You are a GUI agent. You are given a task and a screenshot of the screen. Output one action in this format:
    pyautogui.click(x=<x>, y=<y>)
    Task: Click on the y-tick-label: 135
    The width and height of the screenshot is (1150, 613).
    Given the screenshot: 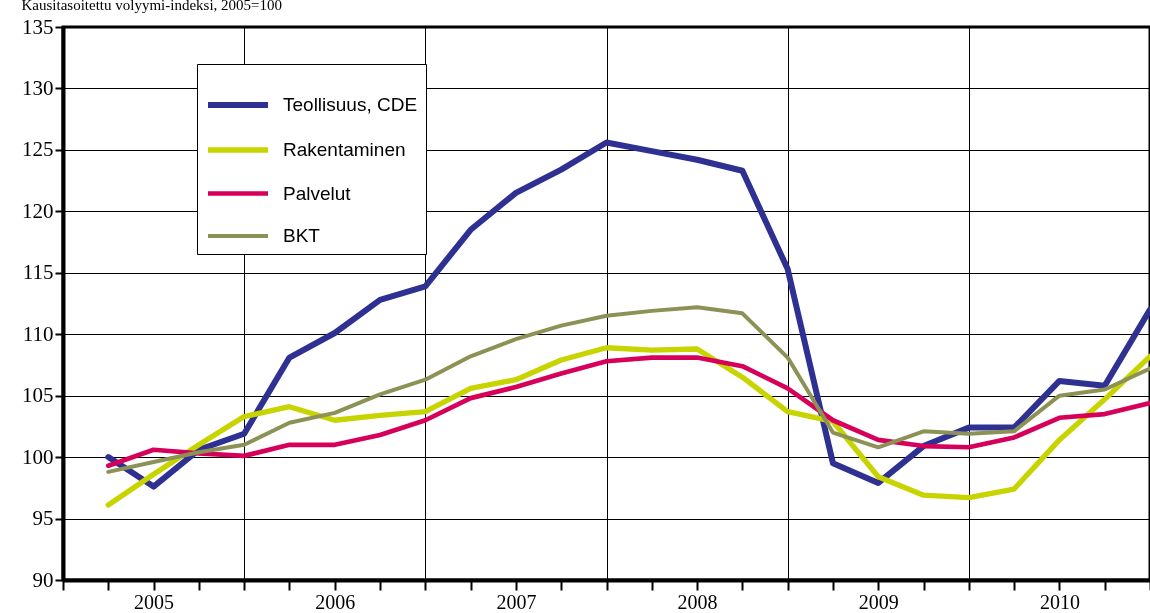 What is the action you would take?
    pyautogui.click(x=38, y=26)
    